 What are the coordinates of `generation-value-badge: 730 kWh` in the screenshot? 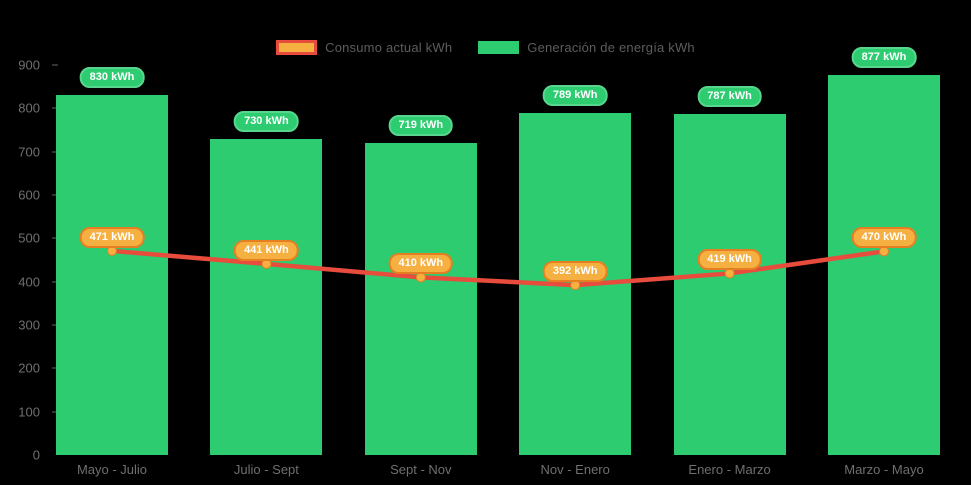 It's located at (266, 121).